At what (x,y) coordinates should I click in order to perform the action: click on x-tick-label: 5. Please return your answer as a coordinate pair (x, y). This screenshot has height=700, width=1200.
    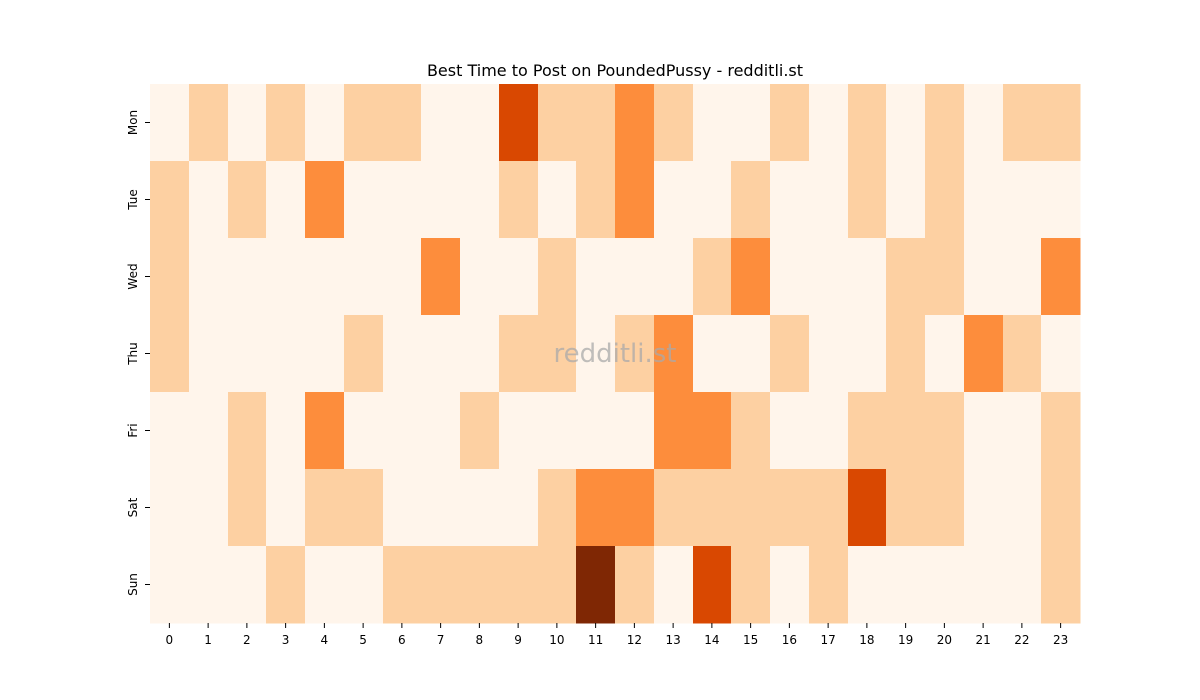
    Looking at the image, I should click on (363, 640).